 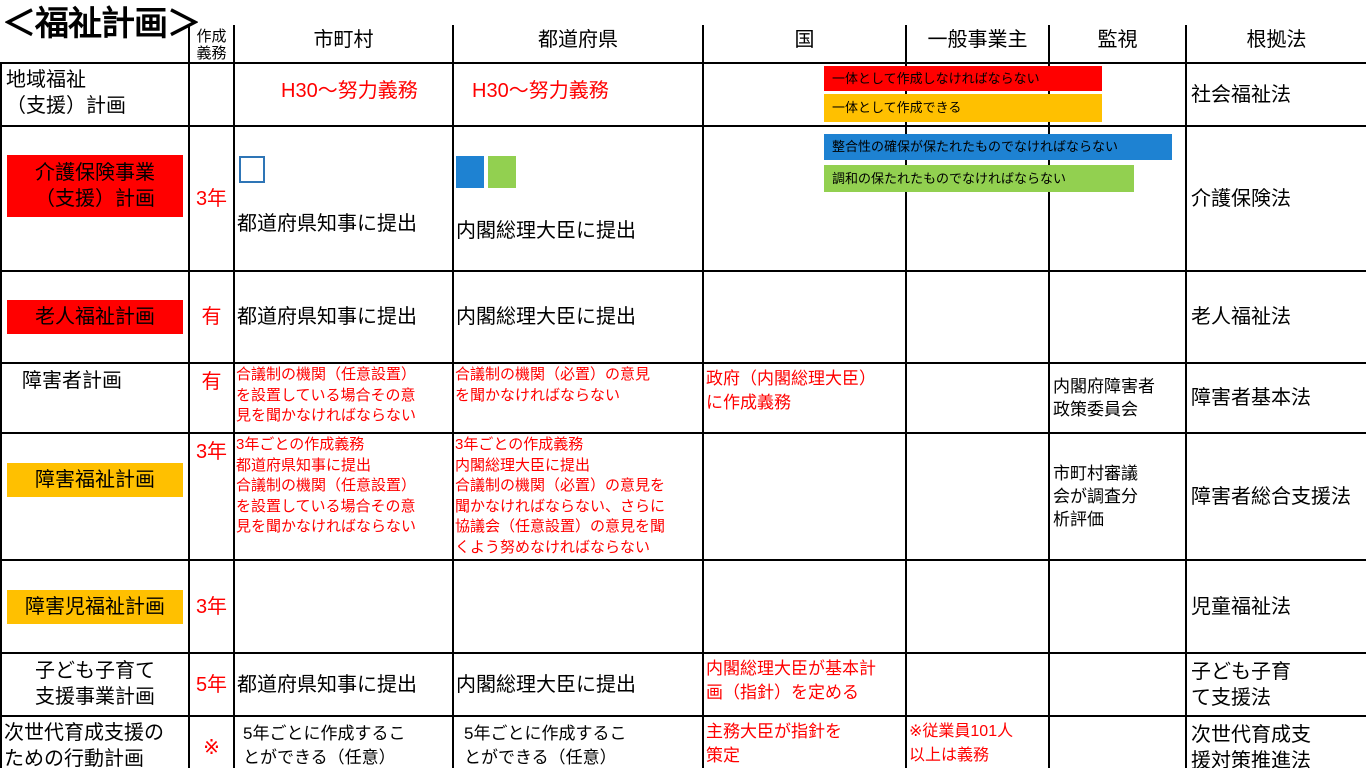 What do you see at coordinates (252, 169) in the screenshot?
I see `white-square-icon` at bounding box center [252, 169].